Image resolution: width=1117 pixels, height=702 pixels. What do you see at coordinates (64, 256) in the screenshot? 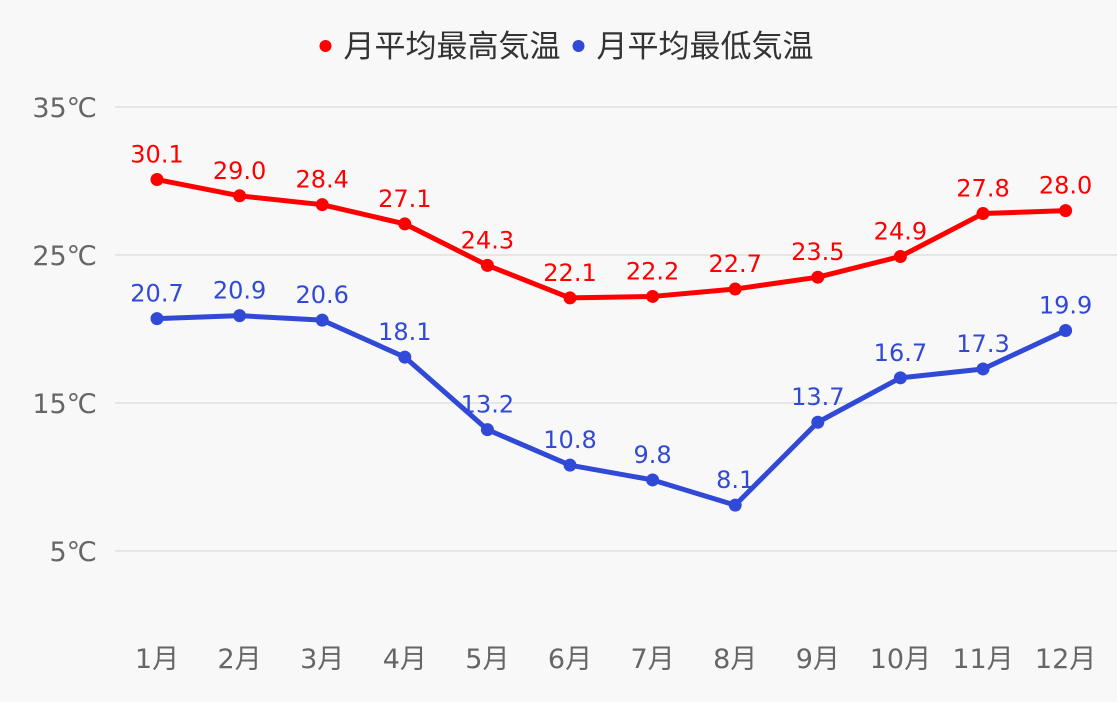
I see `y-tick-label: 25℃` at bounding box center [64, 256].